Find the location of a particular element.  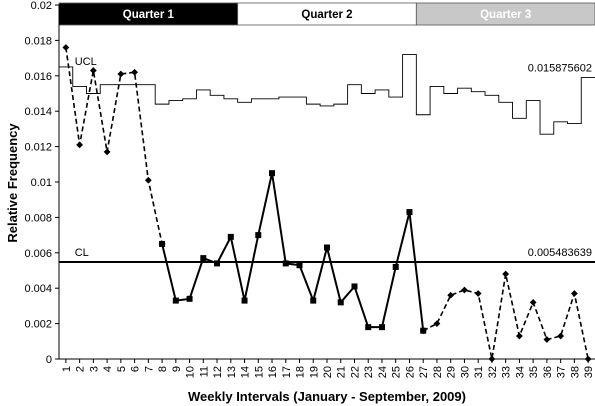

y-tick-label: 0 is located at coordinates (49, 360).